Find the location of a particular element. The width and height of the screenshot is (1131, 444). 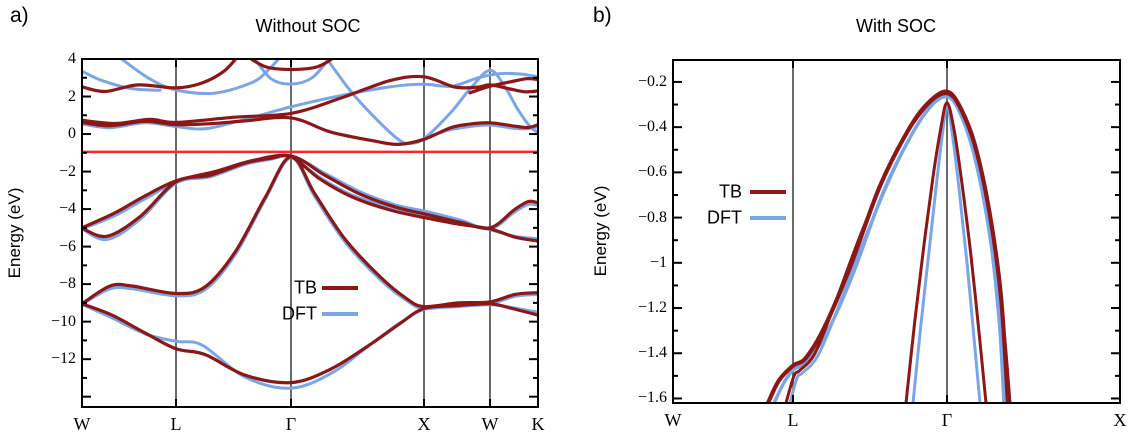

y-tick-label: −4 is located at coordinates (67, 209).